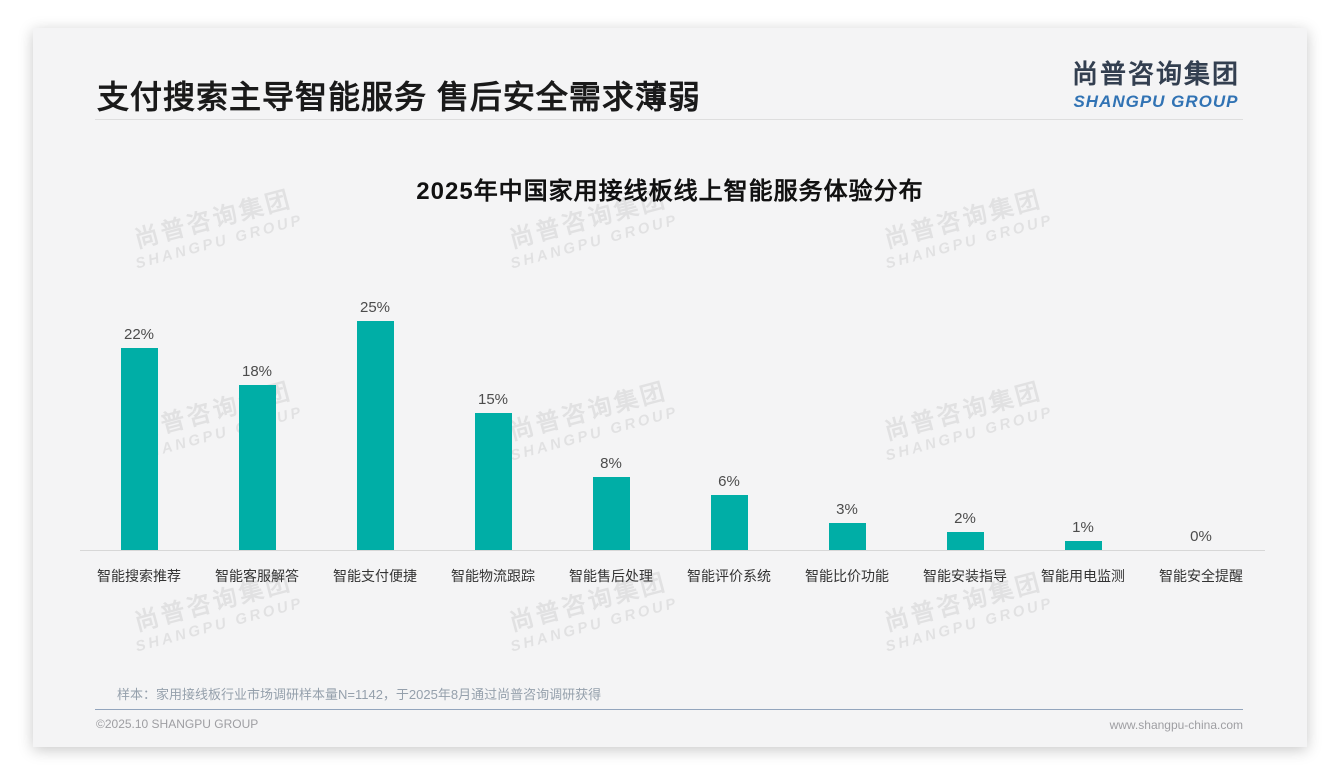 Image resolution: width=1340 pixels, height=780 pixels. I want to click on x-axis-line, so click(672, 550).